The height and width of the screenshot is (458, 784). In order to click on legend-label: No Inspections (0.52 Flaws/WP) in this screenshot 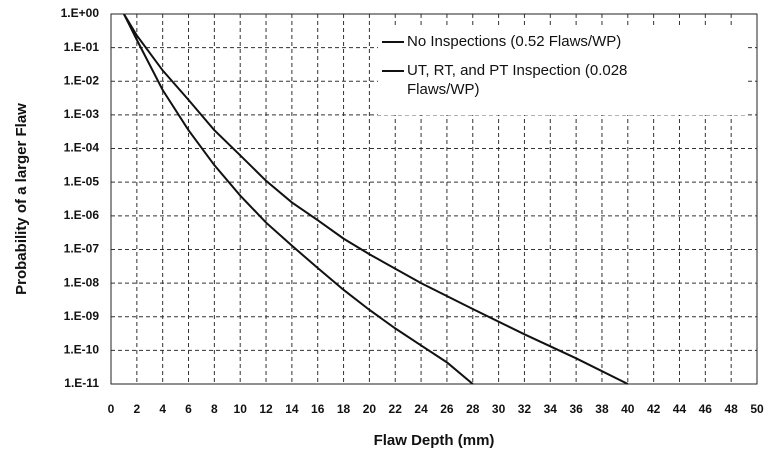, I will do `click(514, 41)`.